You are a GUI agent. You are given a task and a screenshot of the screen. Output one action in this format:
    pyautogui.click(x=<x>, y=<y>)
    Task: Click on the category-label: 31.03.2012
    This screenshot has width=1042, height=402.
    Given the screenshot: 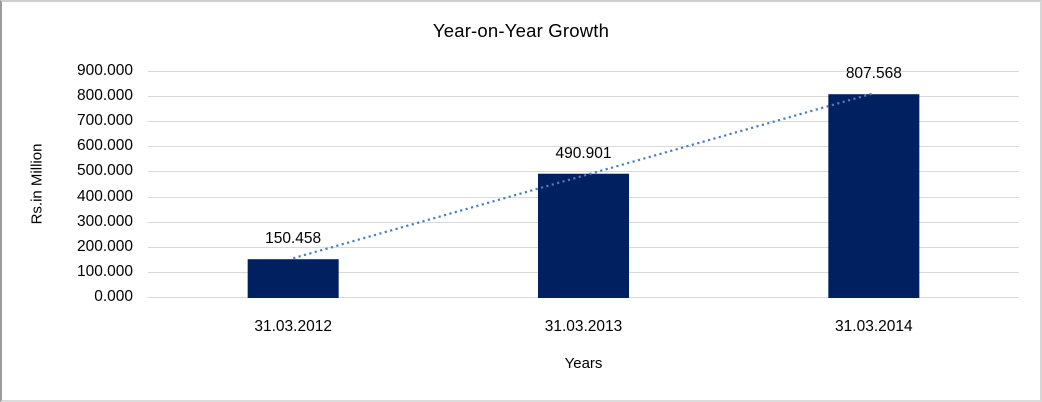 What is the action you would take?
    pyautogui.click(x=293, y=326)
    